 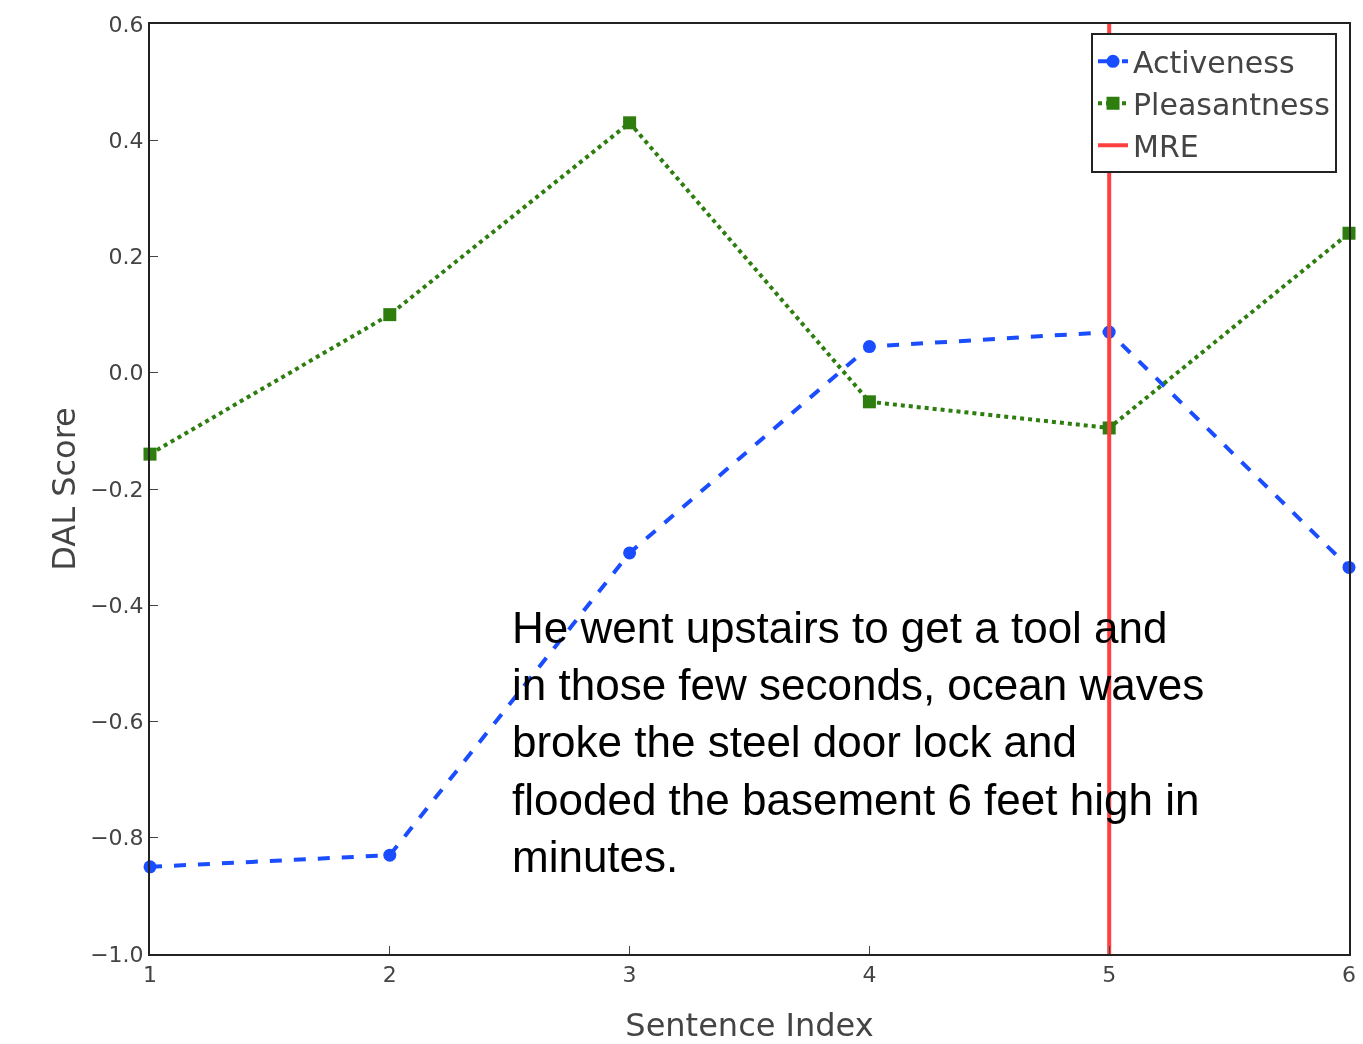 I want to click on y-tick-label: −1.0, so click(x=117, y=954).